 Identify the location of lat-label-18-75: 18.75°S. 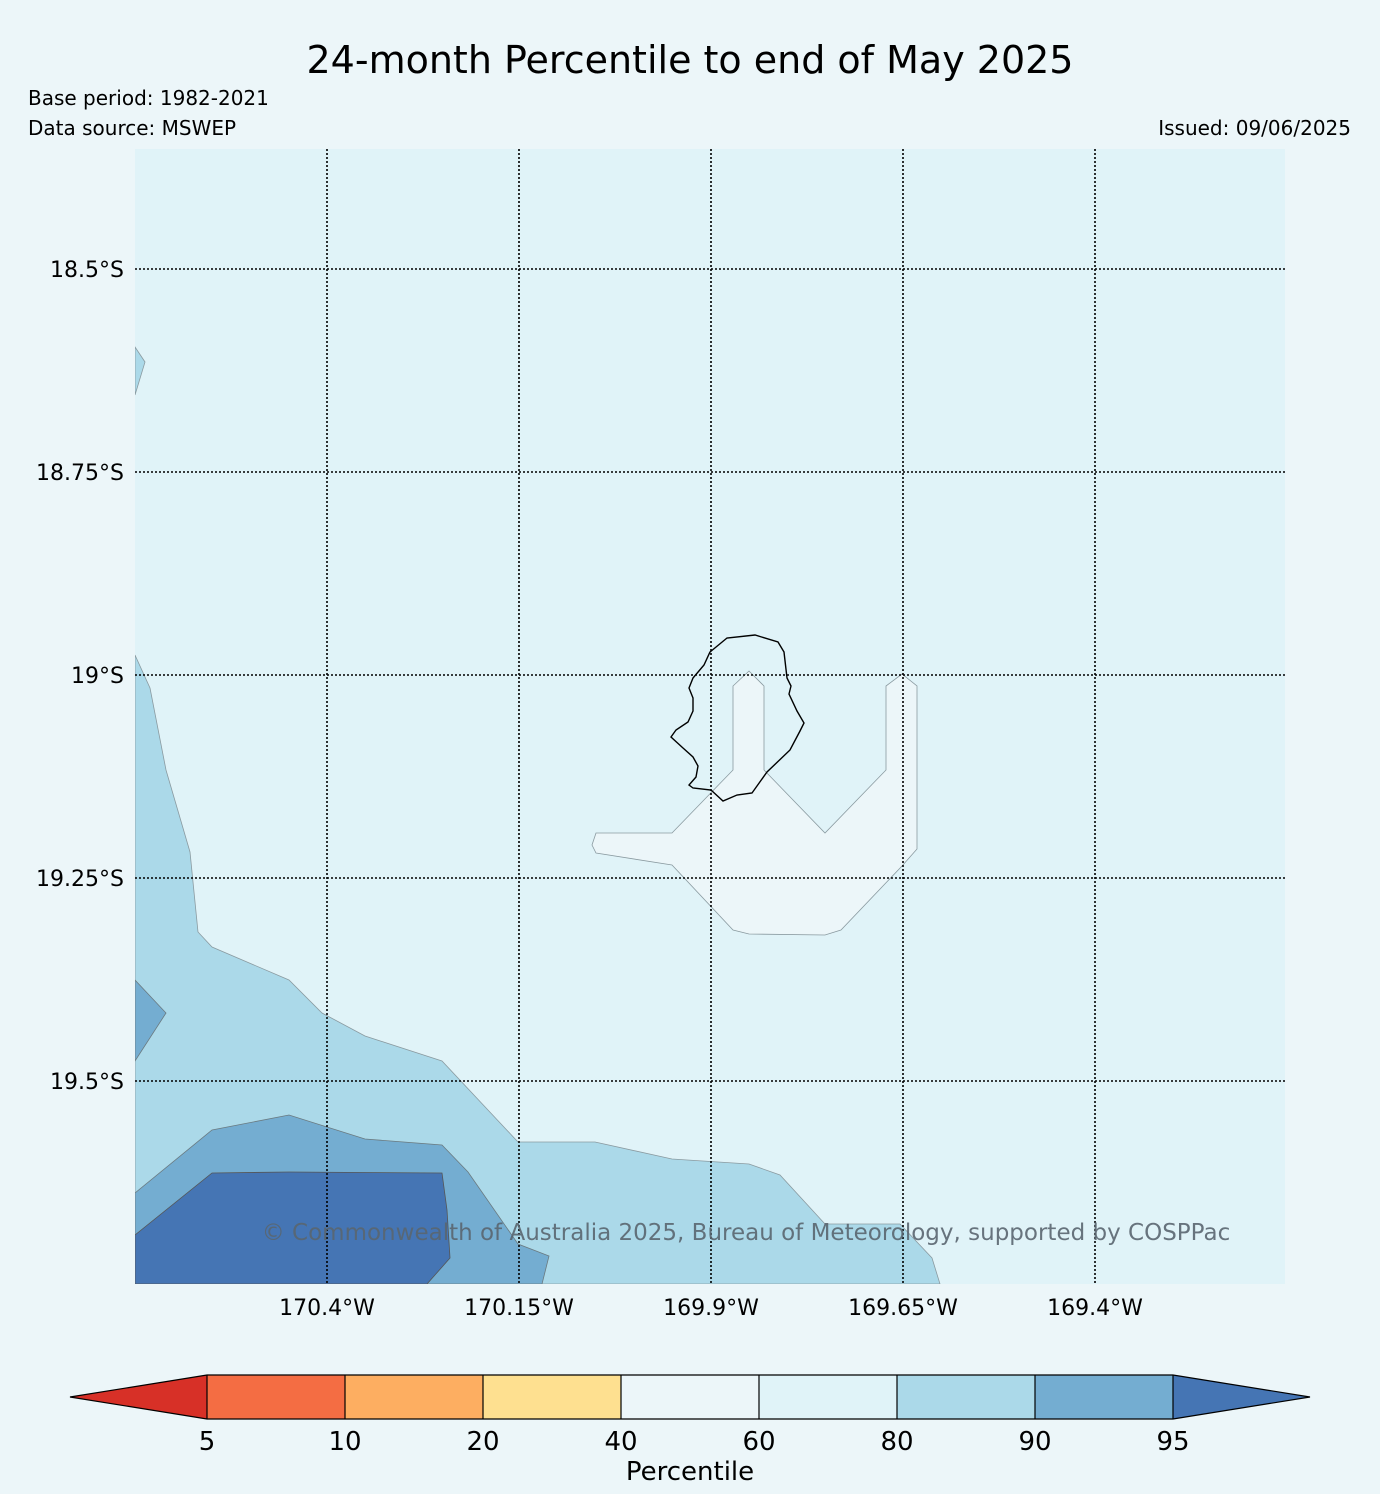
(80, 473).